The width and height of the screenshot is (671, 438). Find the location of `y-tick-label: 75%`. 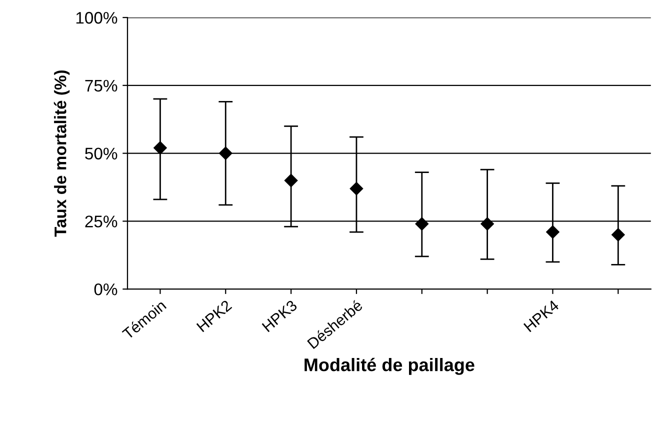

y-tick-label: 75% is located at coordinates (101, 86).